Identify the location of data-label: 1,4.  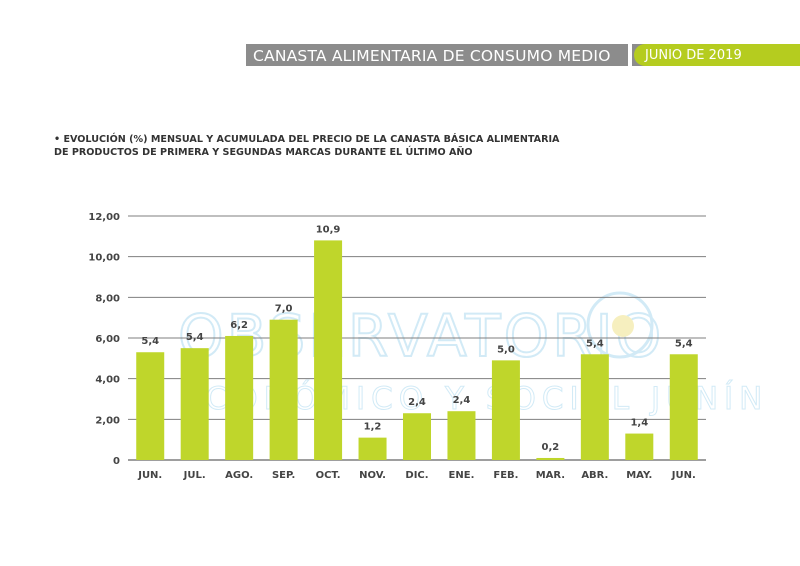
(639, 423).